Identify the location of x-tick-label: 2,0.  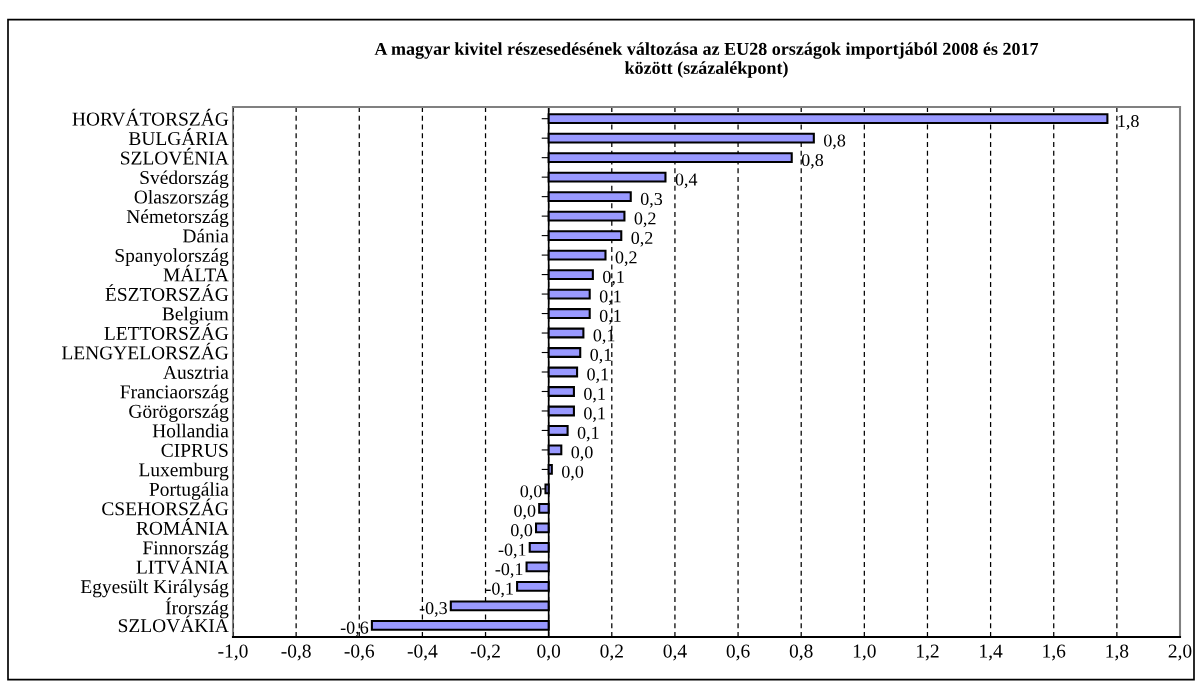
(1180, 652).